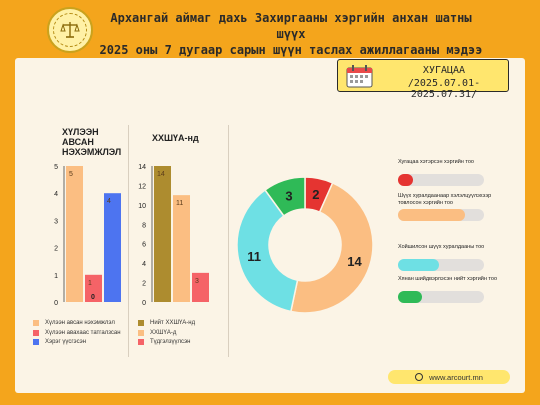 This screenshot has height=405, width=540. What do you see at coordinates (448, 279) in the screenshot?
I see `progress-label-3: Хянан шийдвэрлэсэн нийт хэргийн тоо` at bounding box center [448, 279].